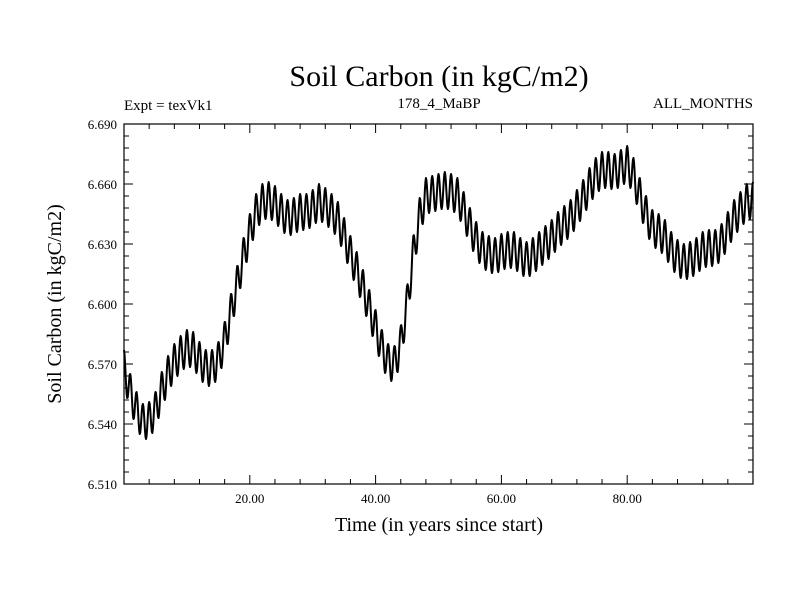 Image resolution: width=800 pixels, height=600 pixels. Describe the element at coordinates (438, 104) in the screenshot. I see `period-label: 178_4_MaBP` at that location.